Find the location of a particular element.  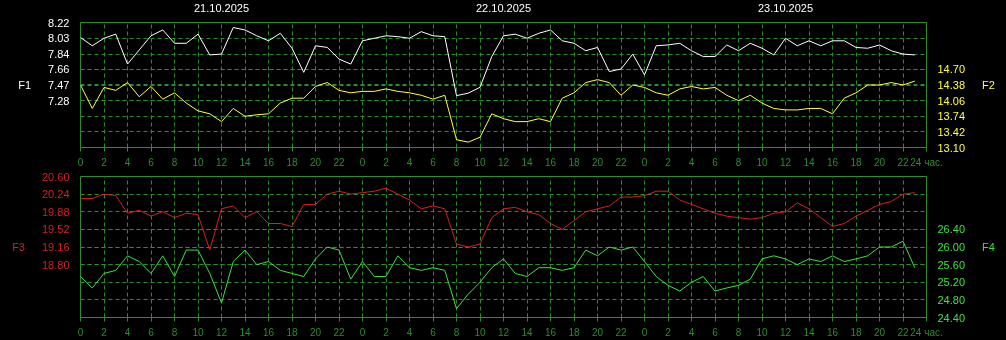

y2-tick-label: 26.40 is located at coordinates (951, 229).